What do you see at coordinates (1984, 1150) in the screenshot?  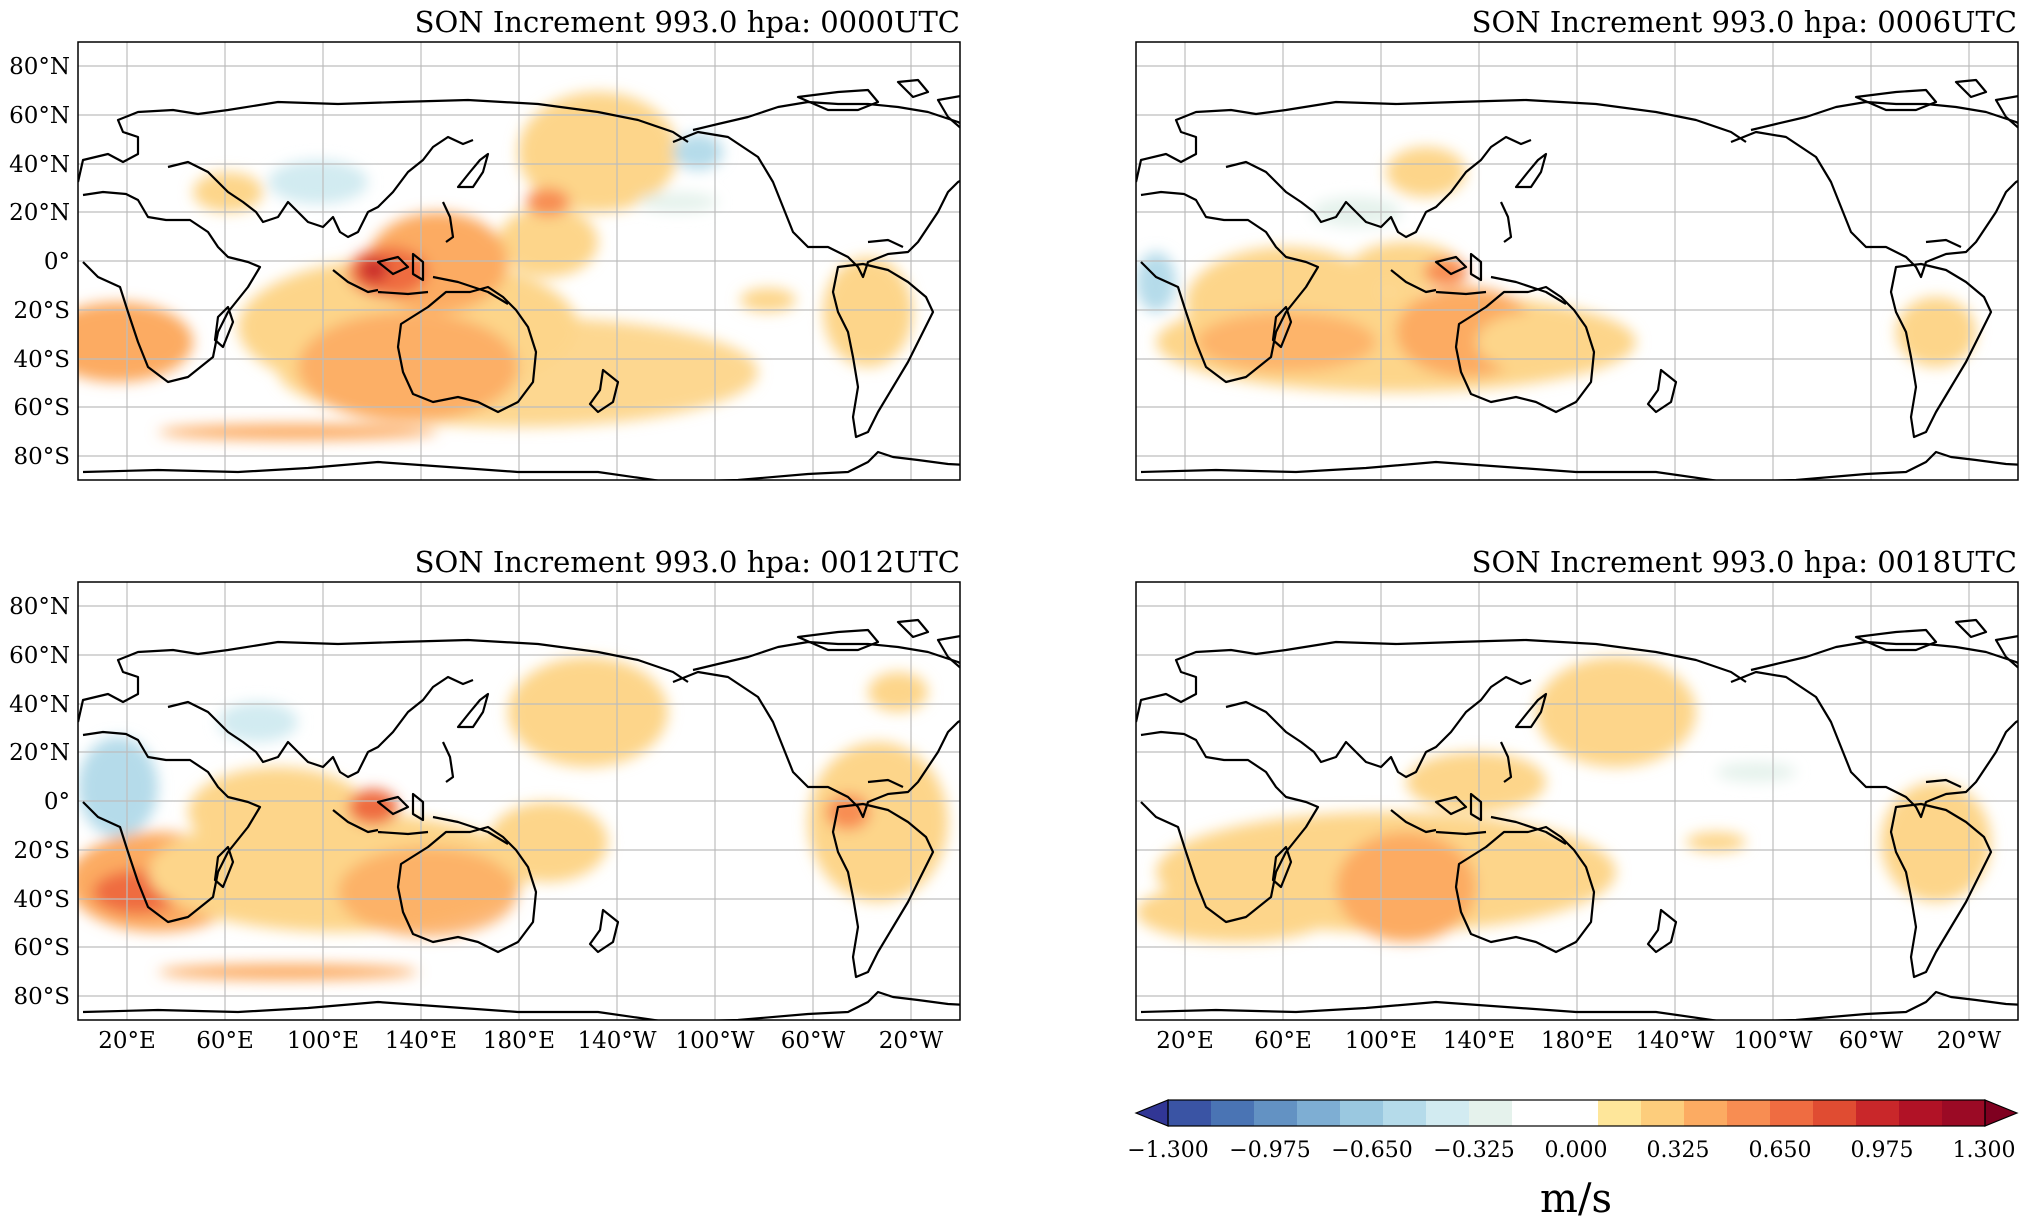 I see `colorbar-tick-label: 1.300` at bounding box center [1984, 1150].